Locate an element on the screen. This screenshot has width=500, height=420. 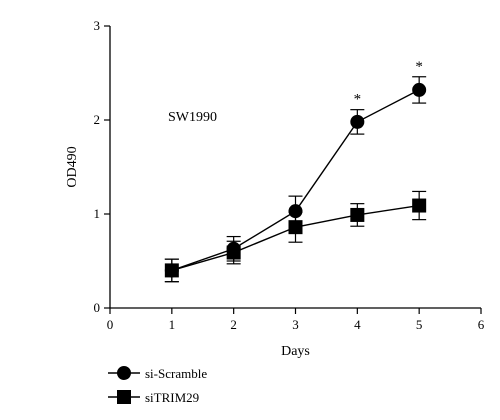
legend-circle-marker is located at coordinates (124, 373).